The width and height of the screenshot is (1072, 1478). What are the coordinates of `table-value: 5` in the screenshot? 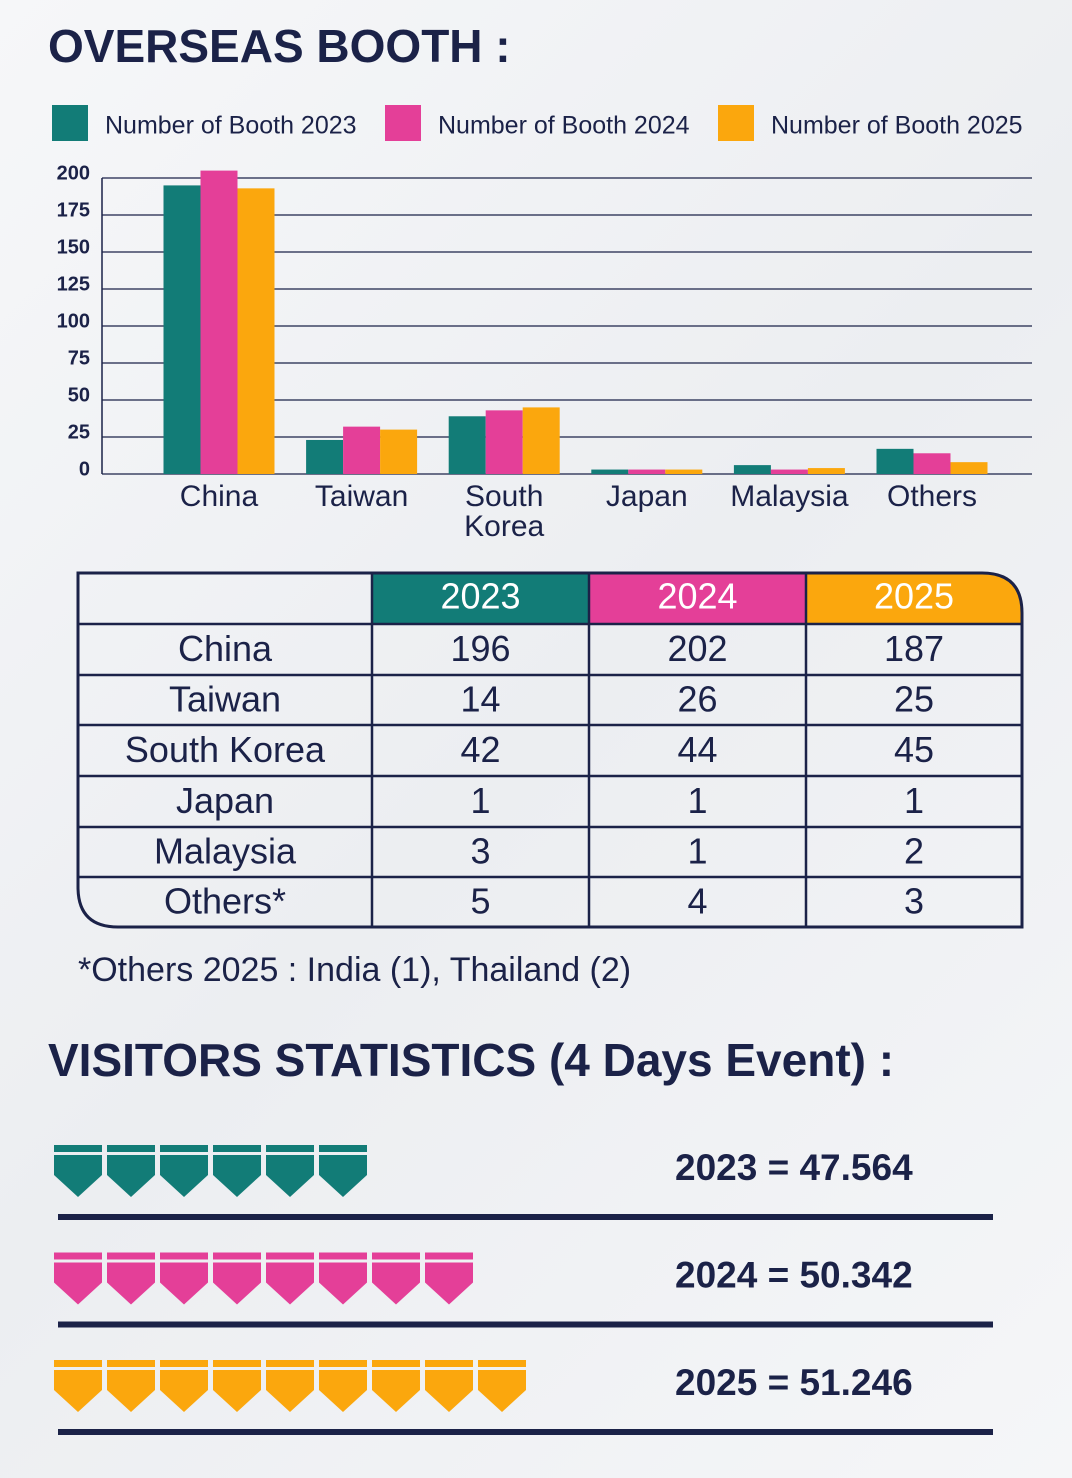 It's located at (480, 901).